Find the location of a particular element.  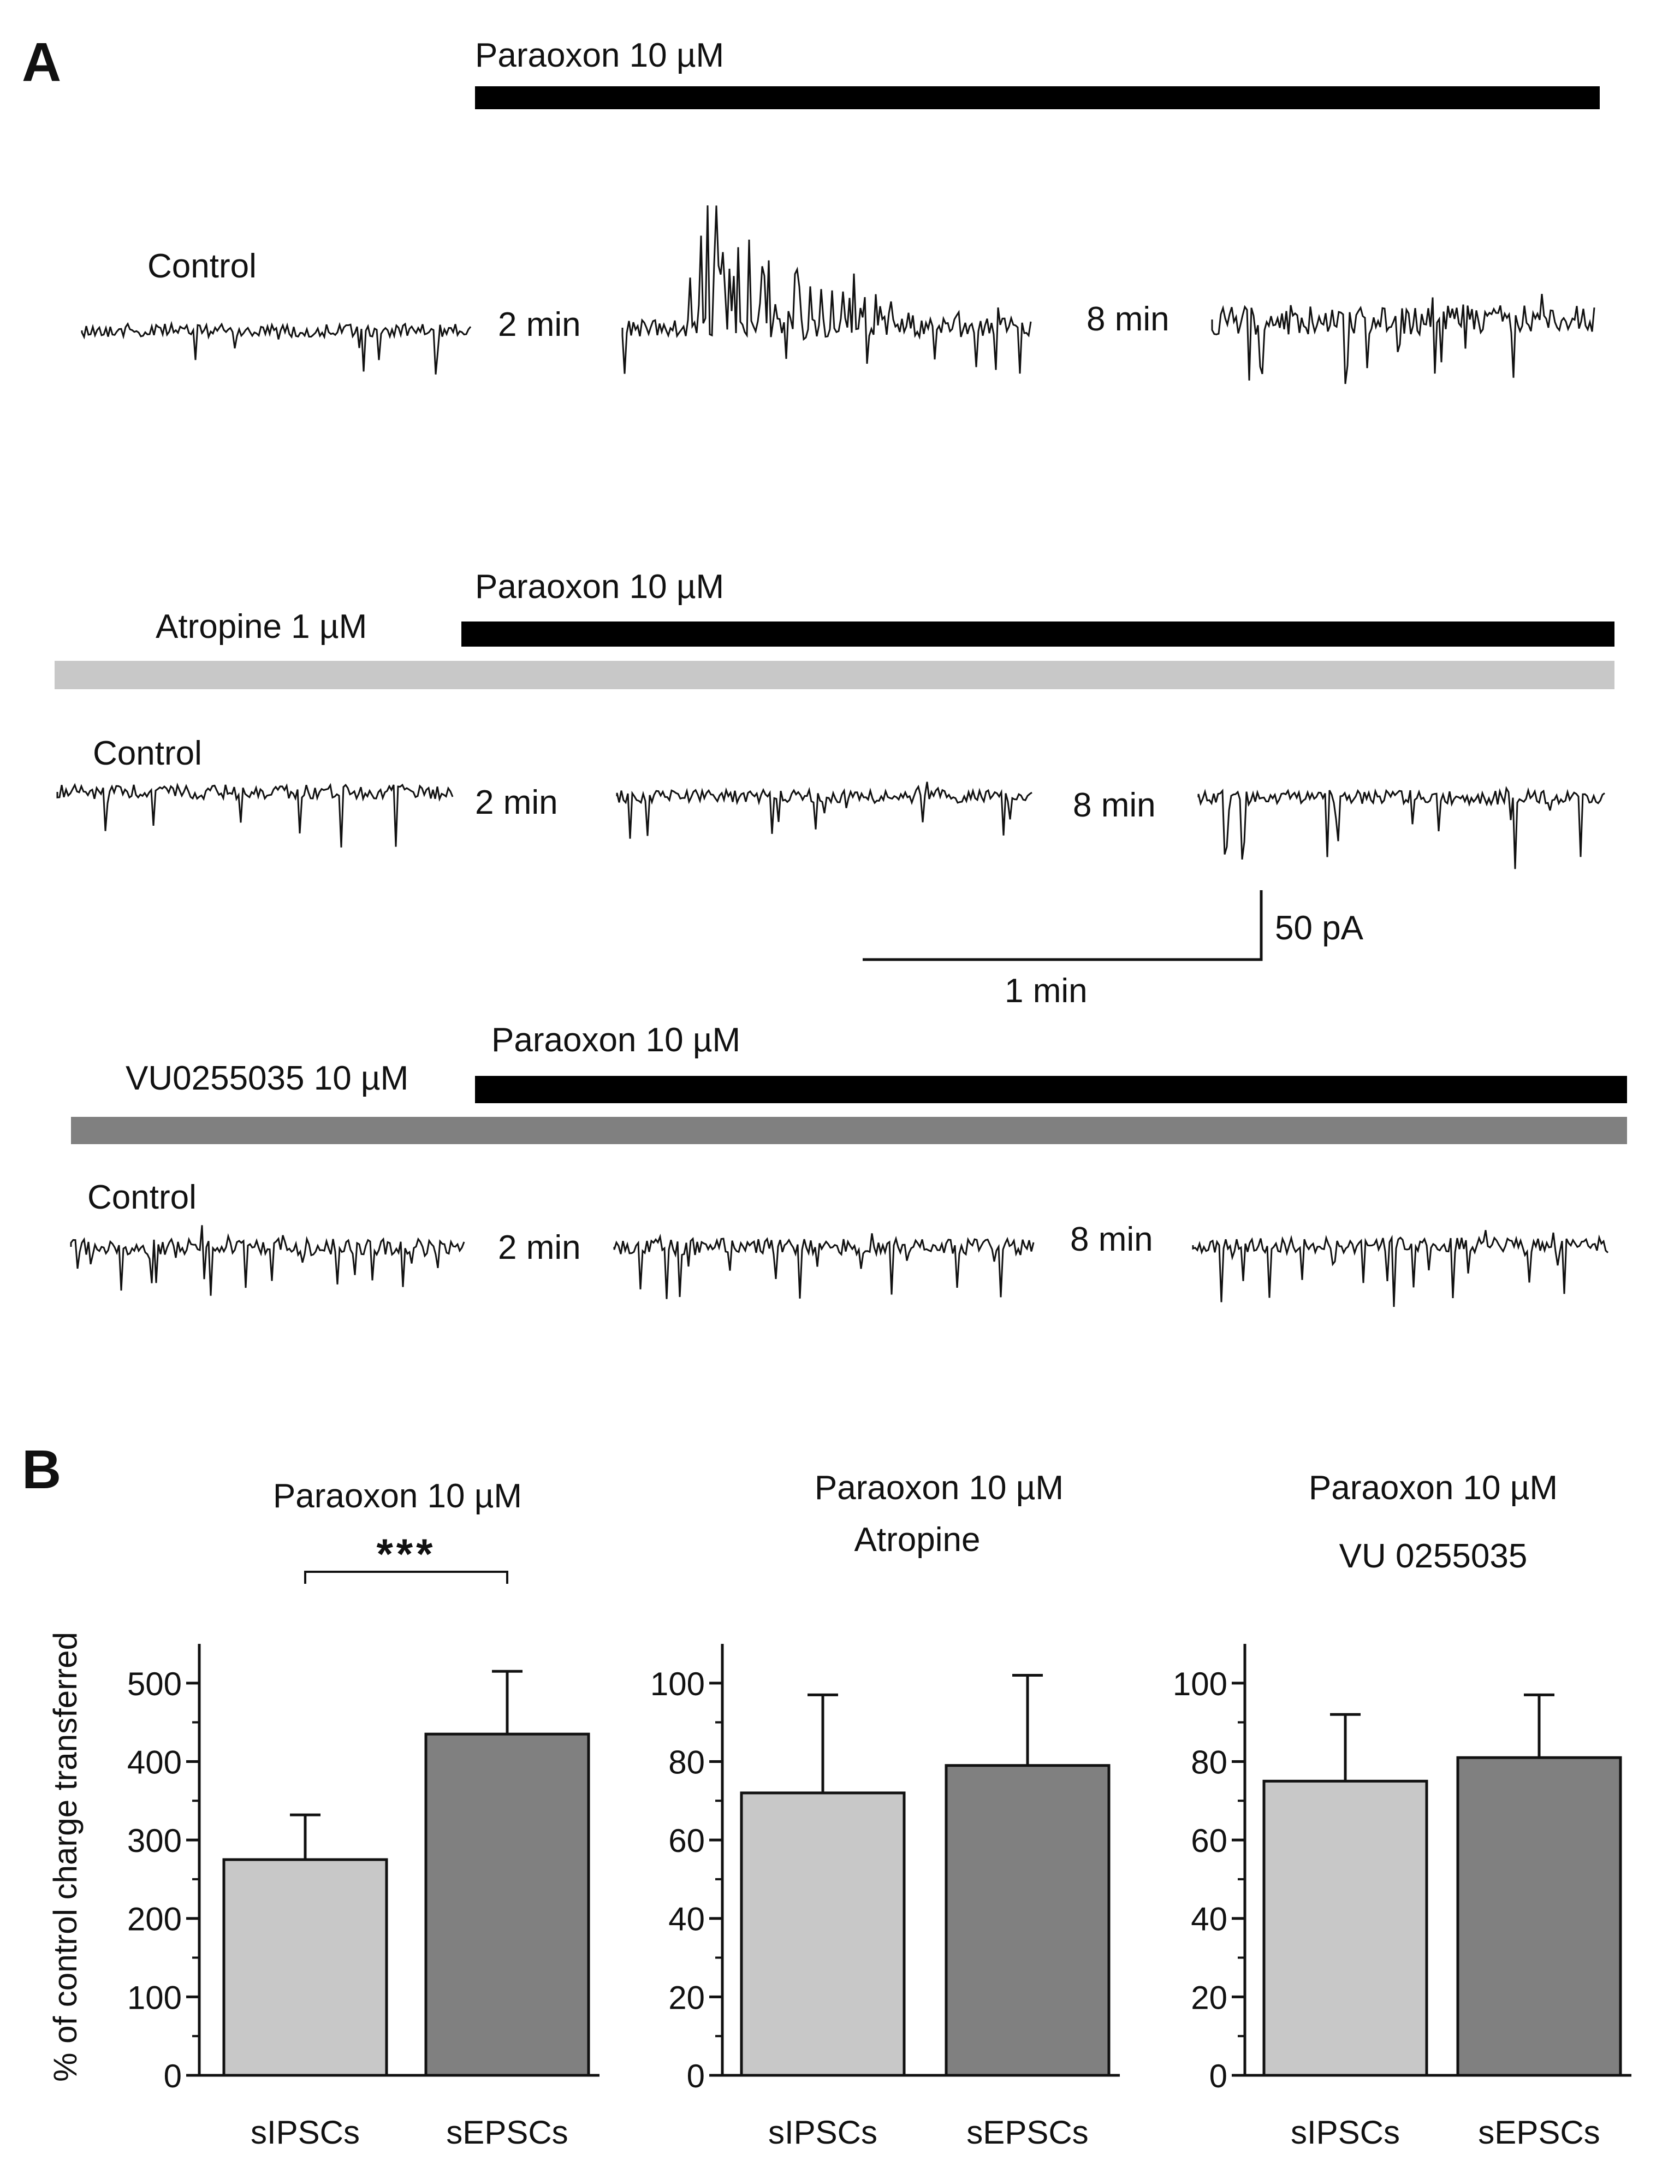

row3-control-label: Control is located at coordinates (142, 1197).